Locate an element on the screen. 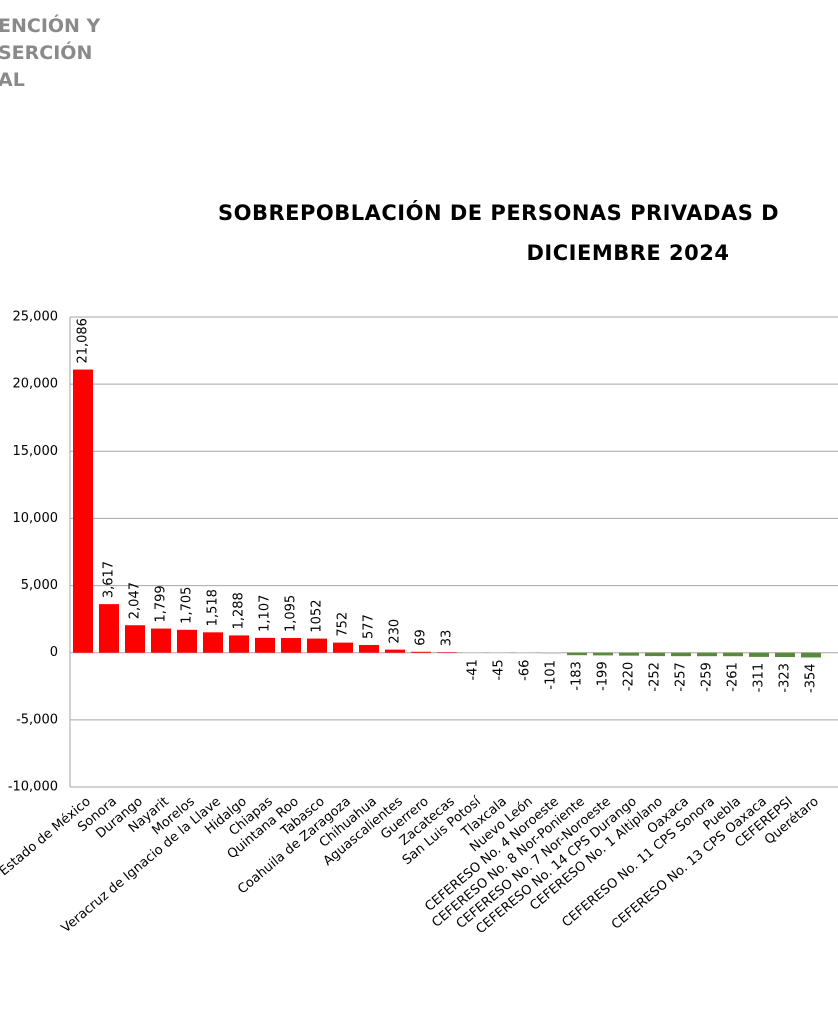 Image resolution: width=838 pixels, height=1024 pixels. y-tick-label: 5,000 is located at coordinates (39, 585).